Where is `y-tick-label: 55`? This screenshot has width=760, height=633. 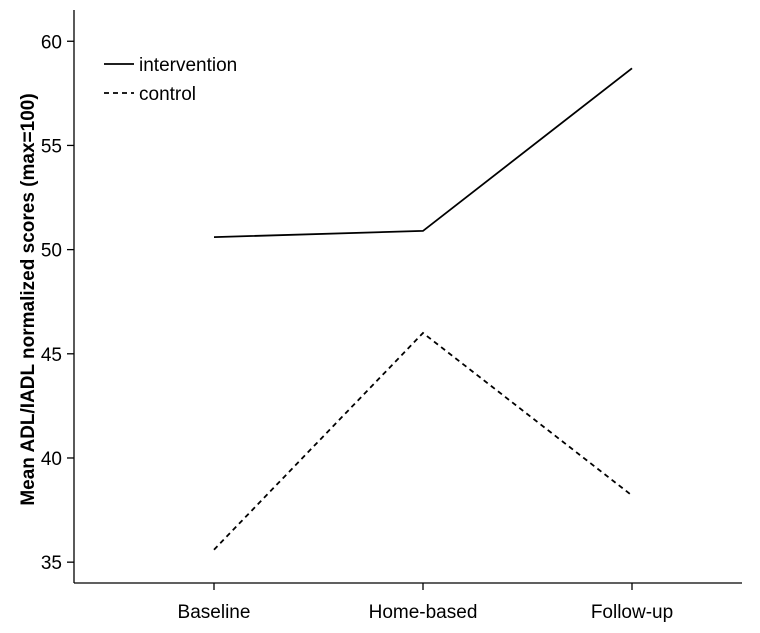 y-tick-label: 55 is located at coordinates (51, 146).